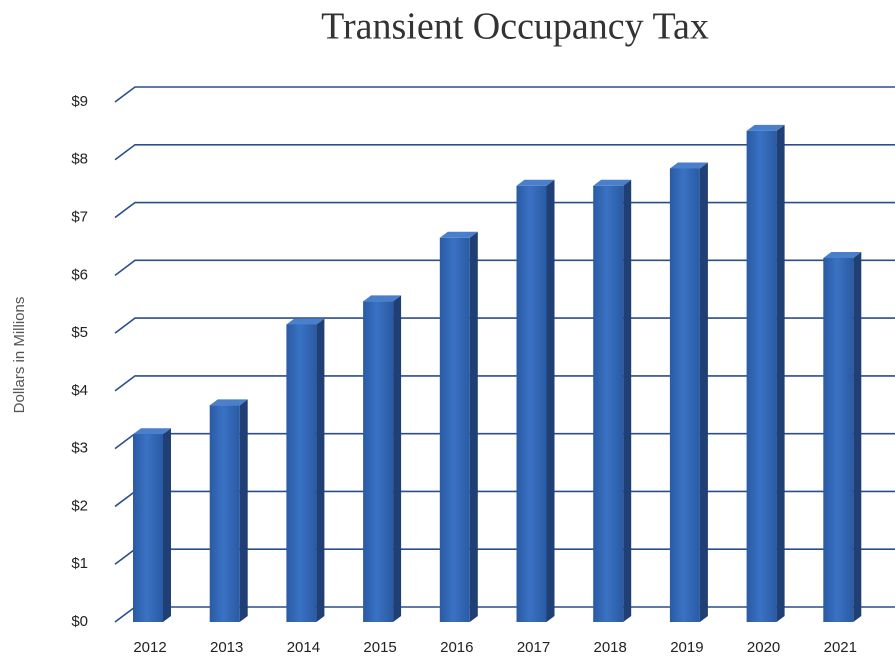 The image size is (895, 662). I want to click on y-tick-label: $3, so click(79, 448).